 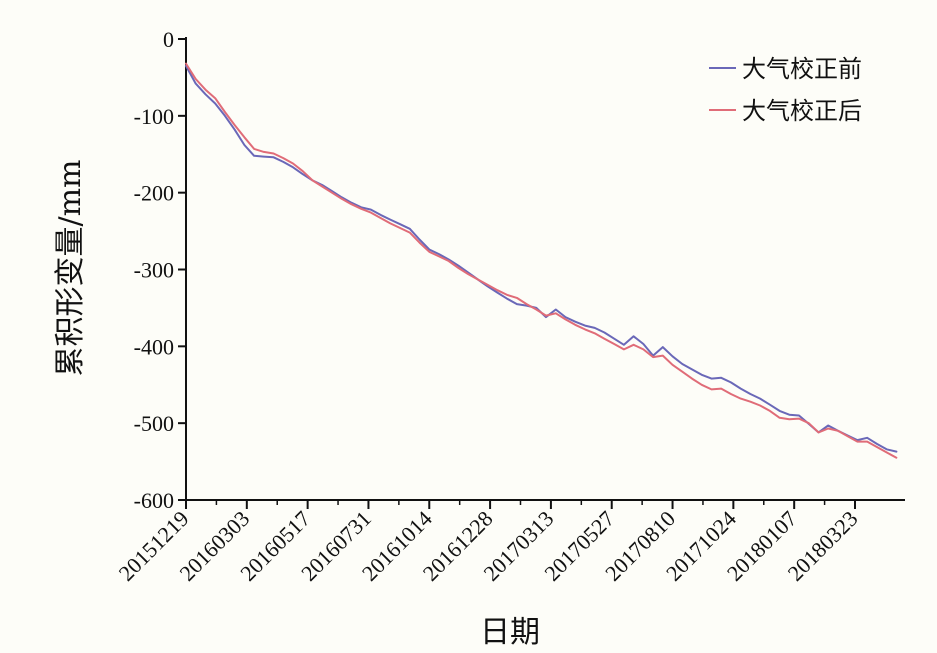 What do you see at coordinates (154, 193) in the screenshot?
I see `y-tick-label: -200` at bounding box center [154, 193].